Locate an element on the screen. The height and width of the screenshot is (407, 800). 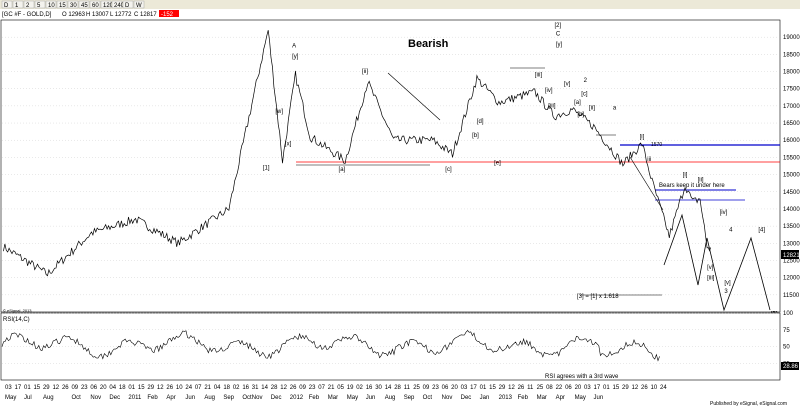
x-month-label: Sep is located at coordinates (409, 398).